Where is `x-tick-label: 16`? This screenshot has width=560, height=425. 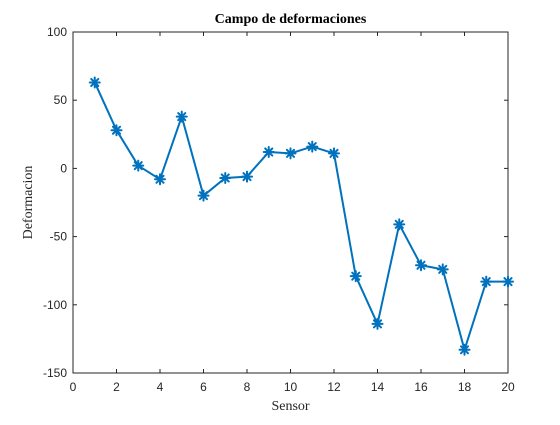 x-tick-label: 16 is located at coordinates (421, 387).